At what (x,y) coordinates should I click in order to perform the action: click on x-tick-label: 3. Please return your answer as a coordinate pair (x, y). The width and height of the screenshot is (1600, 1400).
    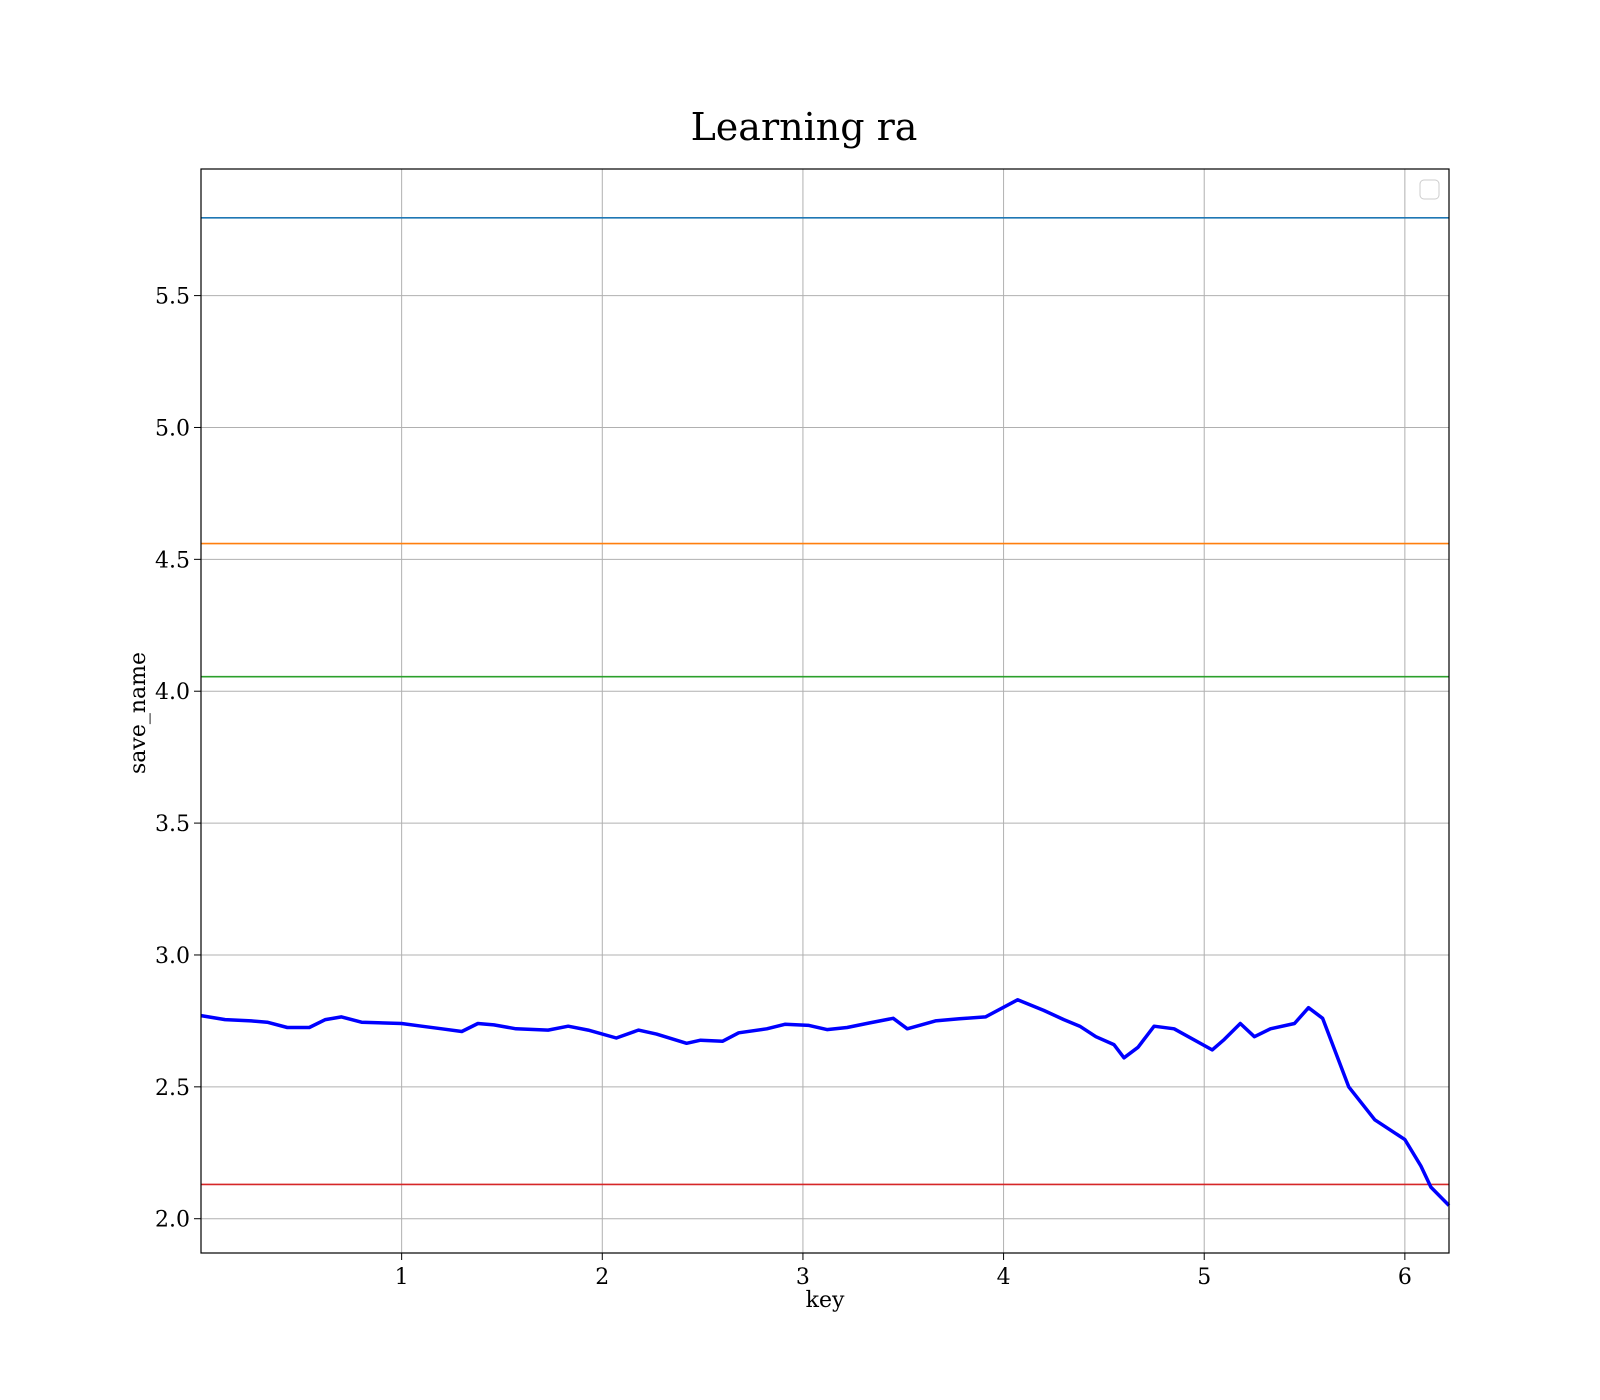
    Looking at the image, I should click on (803, 1277).